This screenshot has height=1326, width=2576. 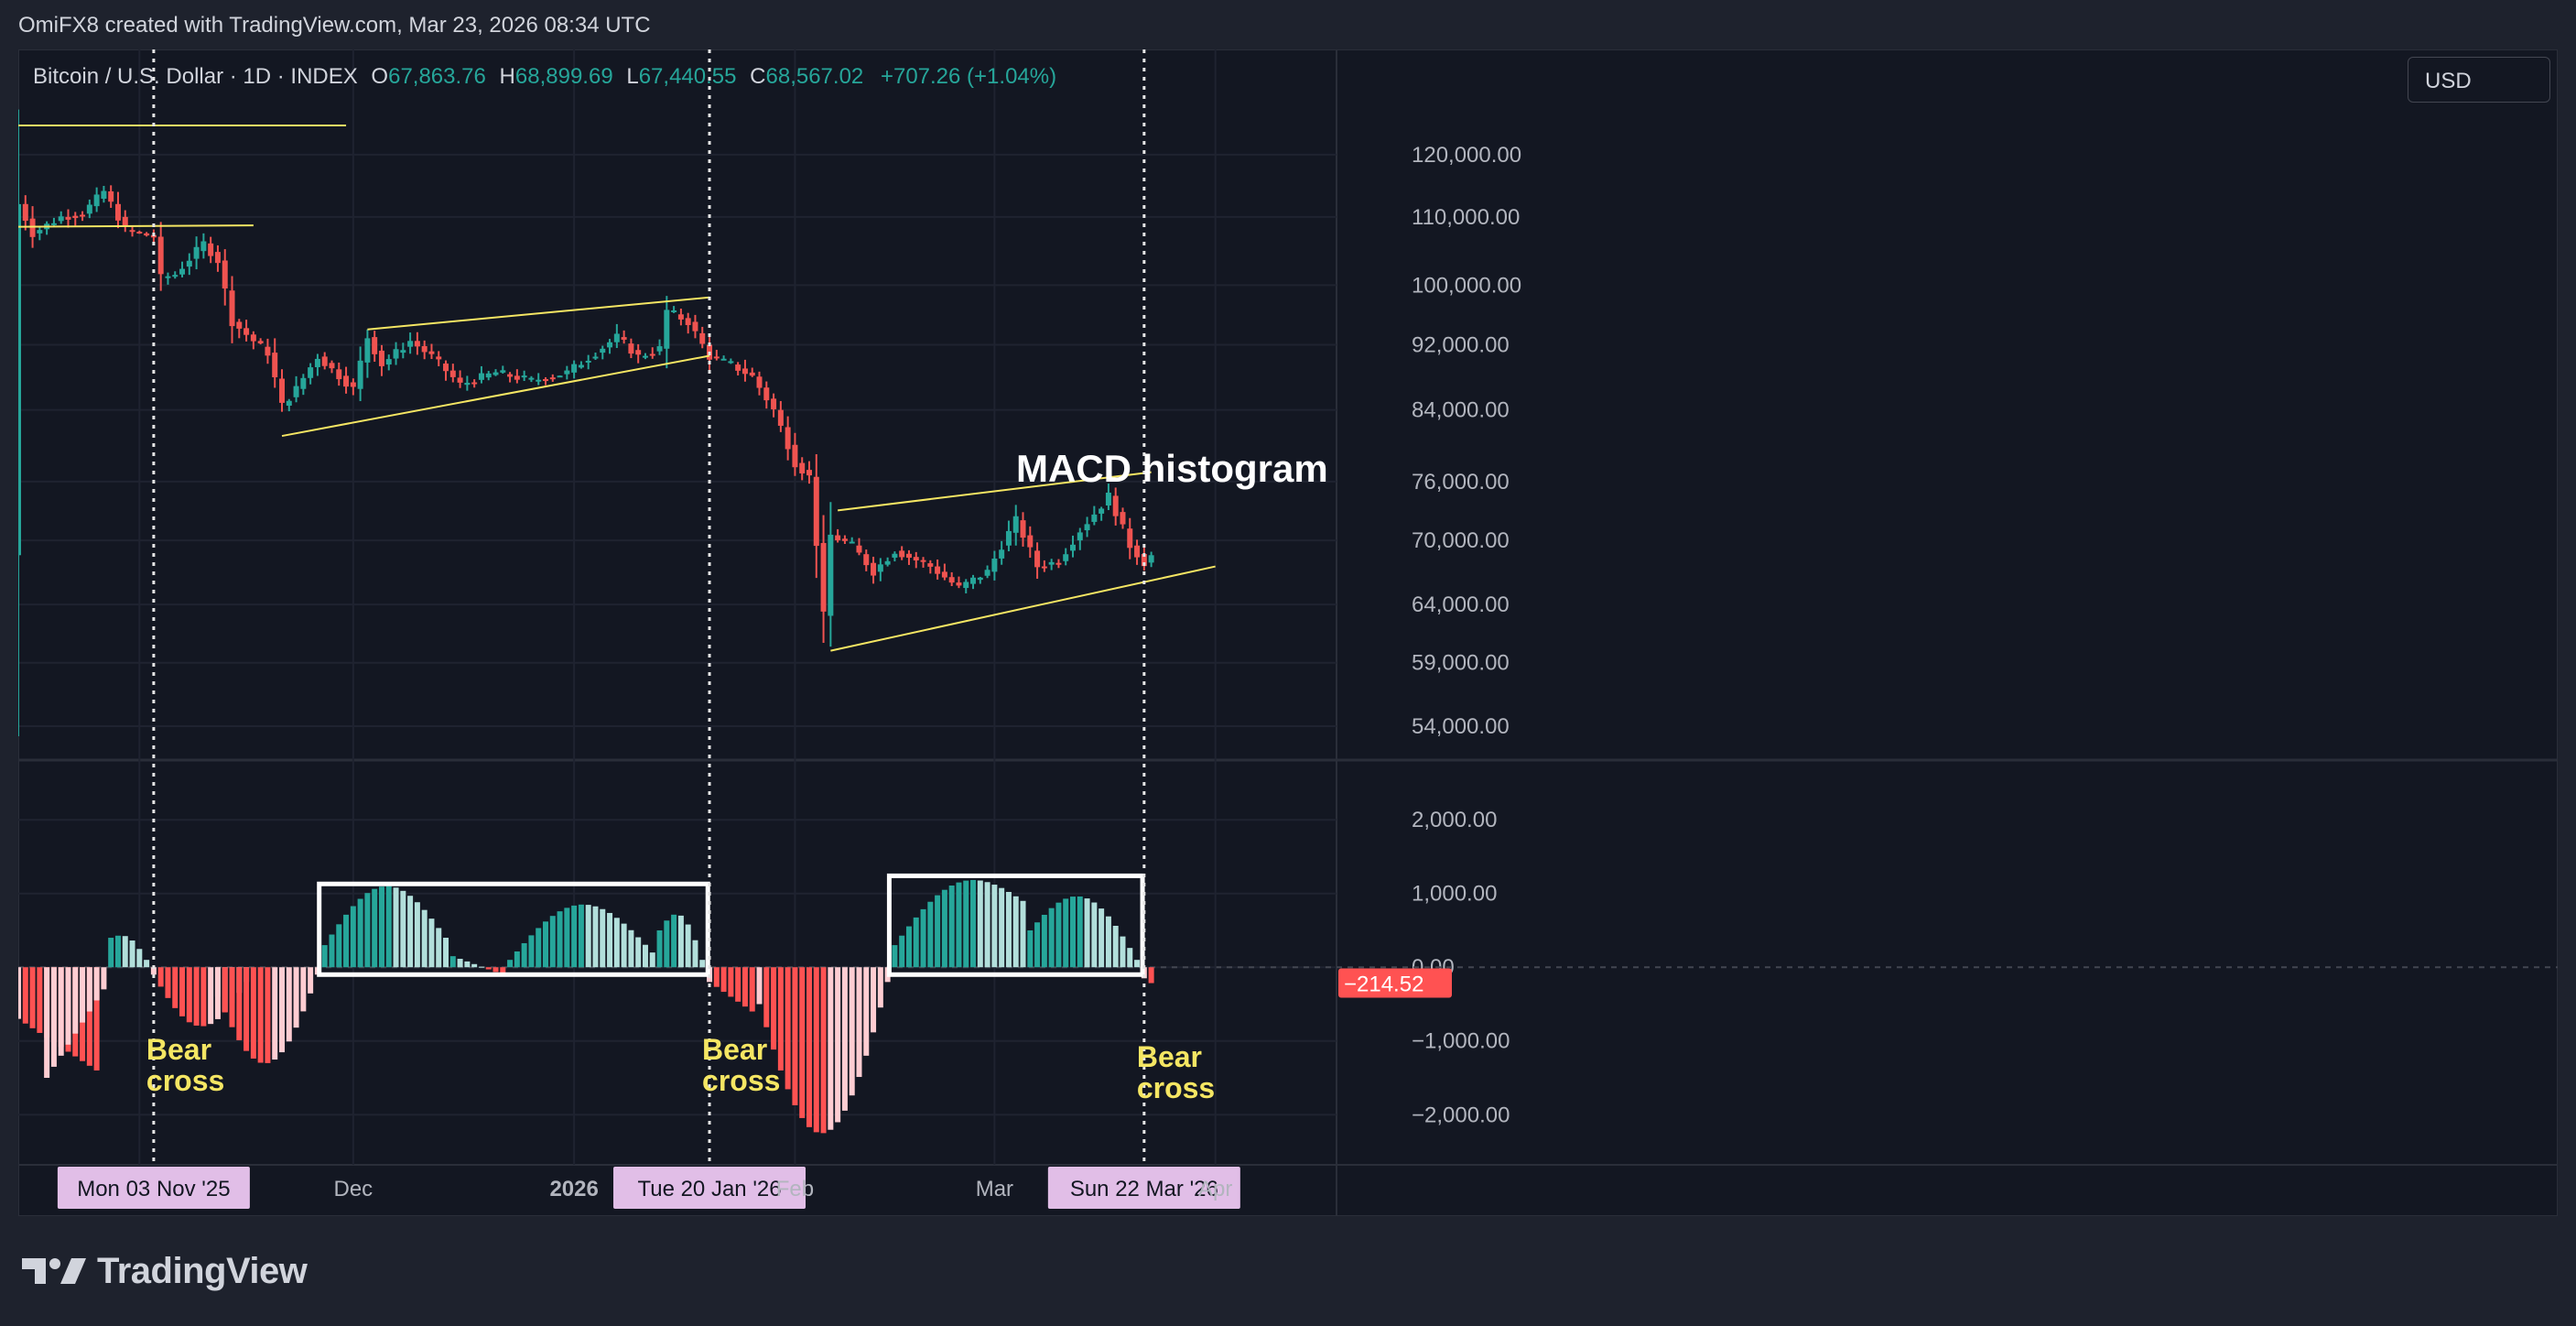 I want to click on annotation-text: cross, so click(x=741, y=1080).